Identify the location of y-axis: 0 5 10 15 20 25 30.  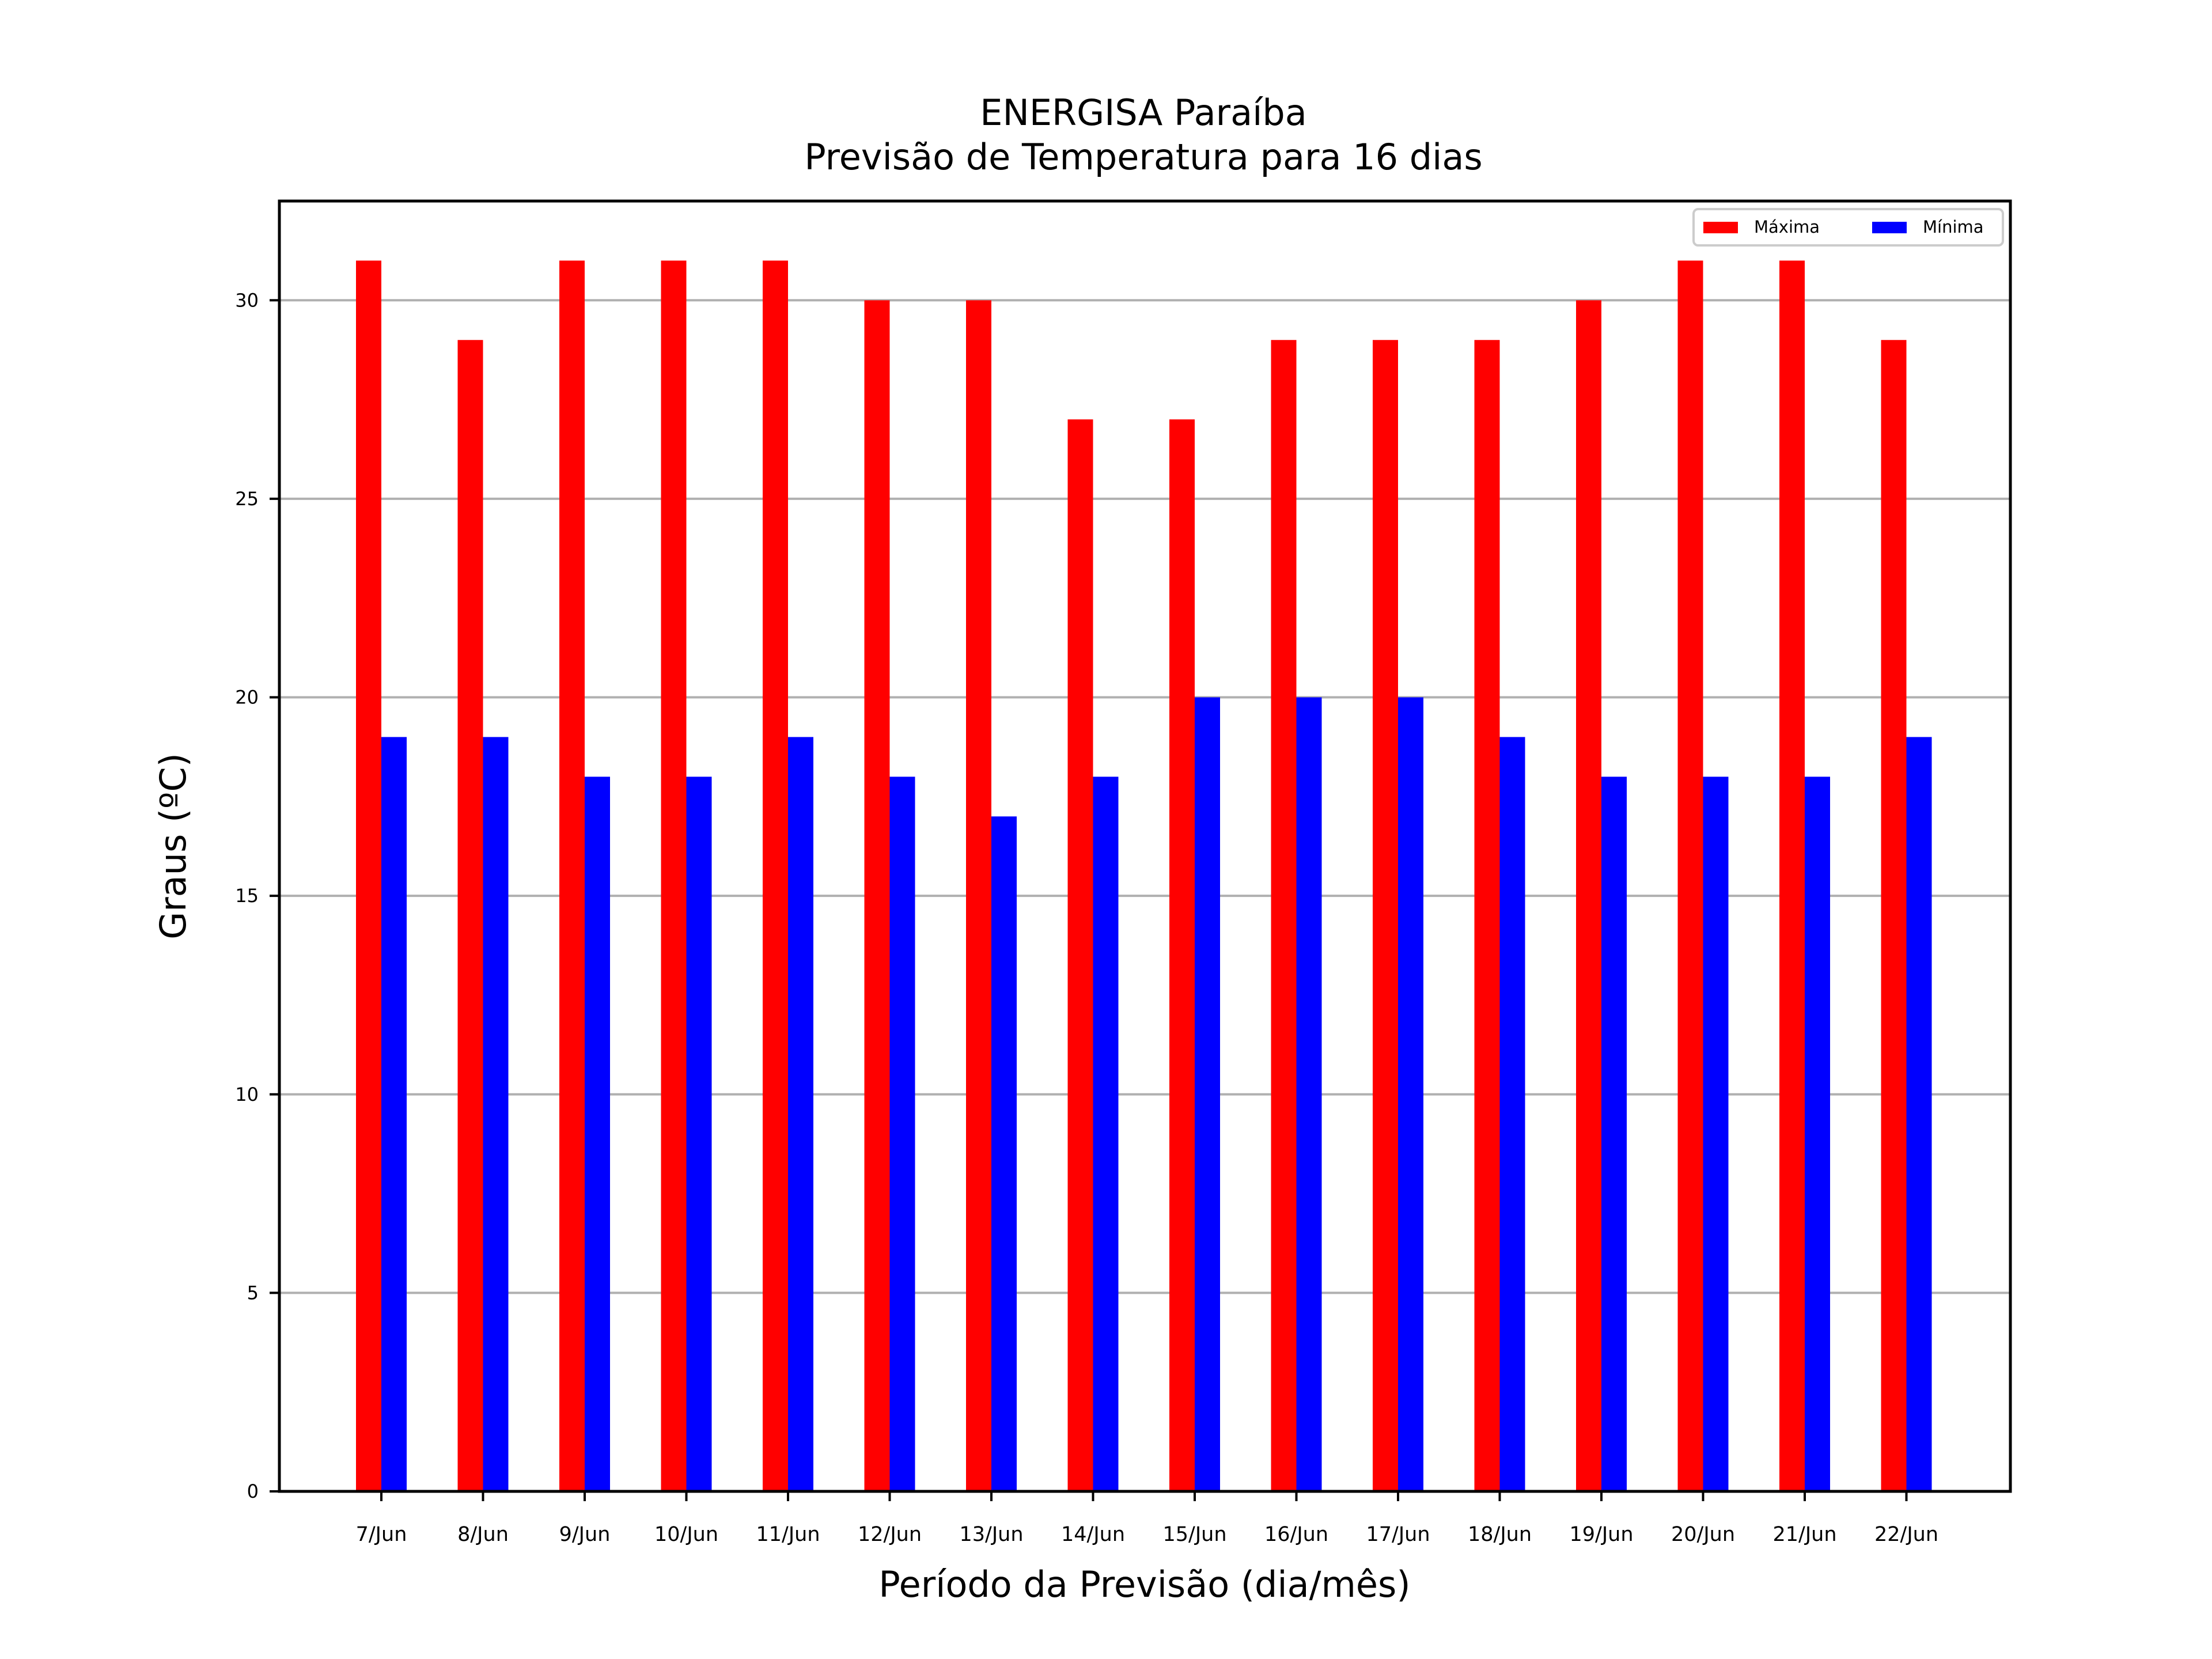
(257, 895).